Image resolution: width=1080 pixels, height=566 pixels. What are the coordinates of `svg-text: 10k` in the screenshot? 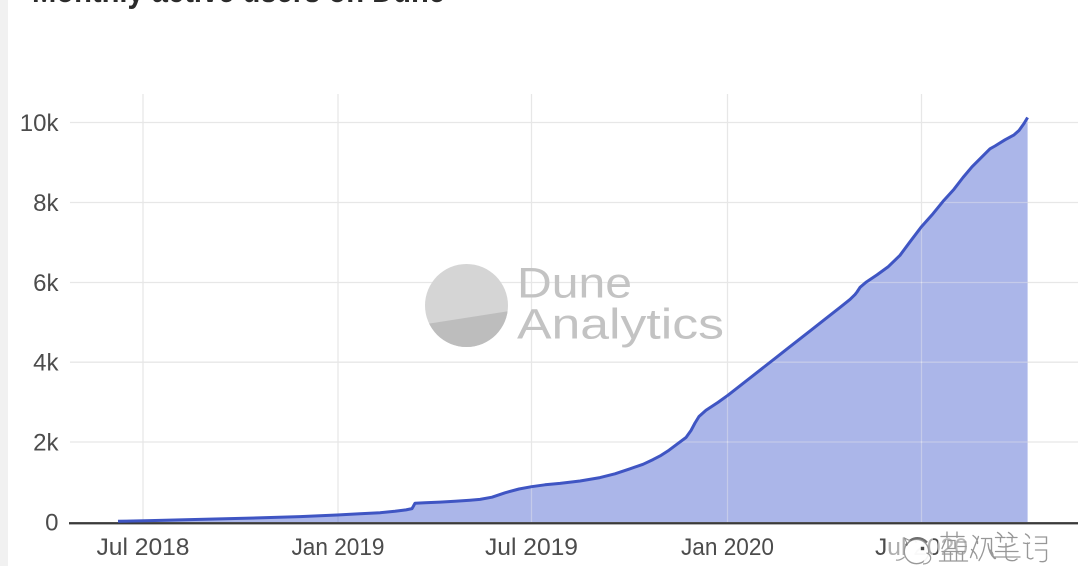 It's located at (40, 123).